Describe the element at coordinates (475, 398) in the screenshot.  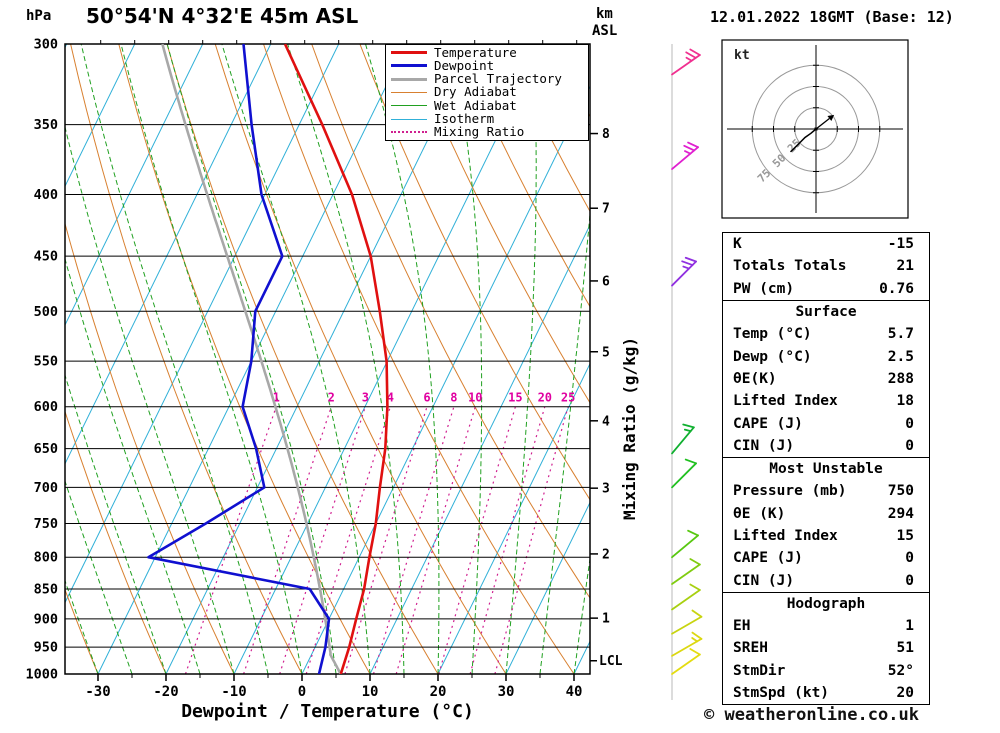
I see `mixing-ratio-label: 10` at that location.